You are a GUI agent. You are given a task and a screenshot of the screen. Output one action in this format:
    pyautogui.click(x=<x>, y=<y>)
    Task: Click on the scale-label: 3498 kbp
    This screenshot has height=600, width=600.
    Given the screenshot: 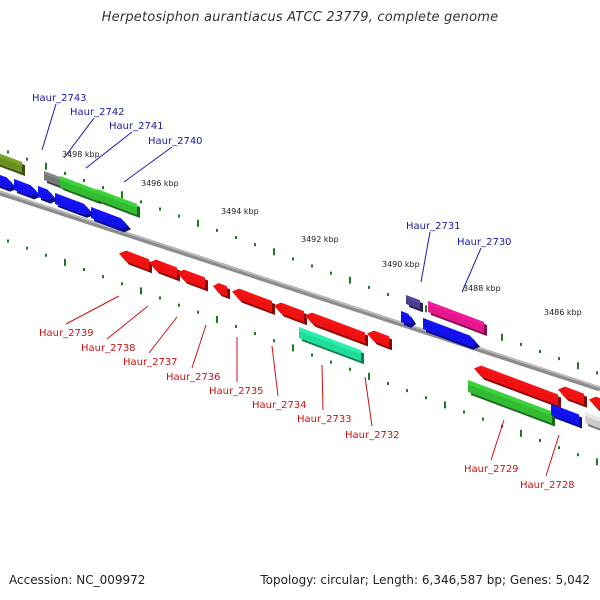 What is the action you would take?
    pyautogui.click(x=81, y=154)
    